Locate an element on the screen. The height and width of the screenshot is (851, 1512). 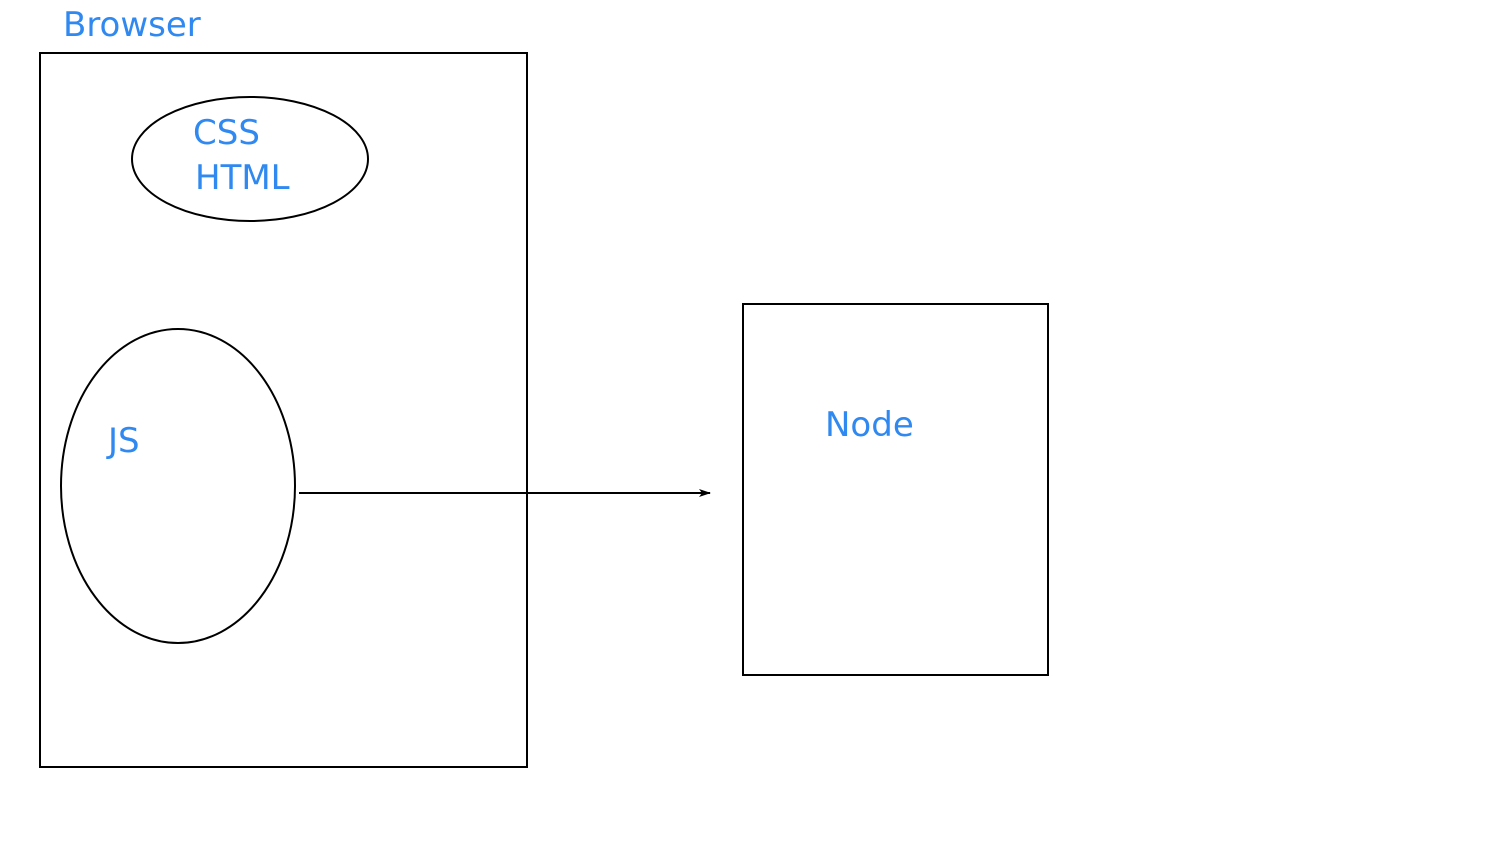
css-html-ellipse is located at coordinates (250, 159).